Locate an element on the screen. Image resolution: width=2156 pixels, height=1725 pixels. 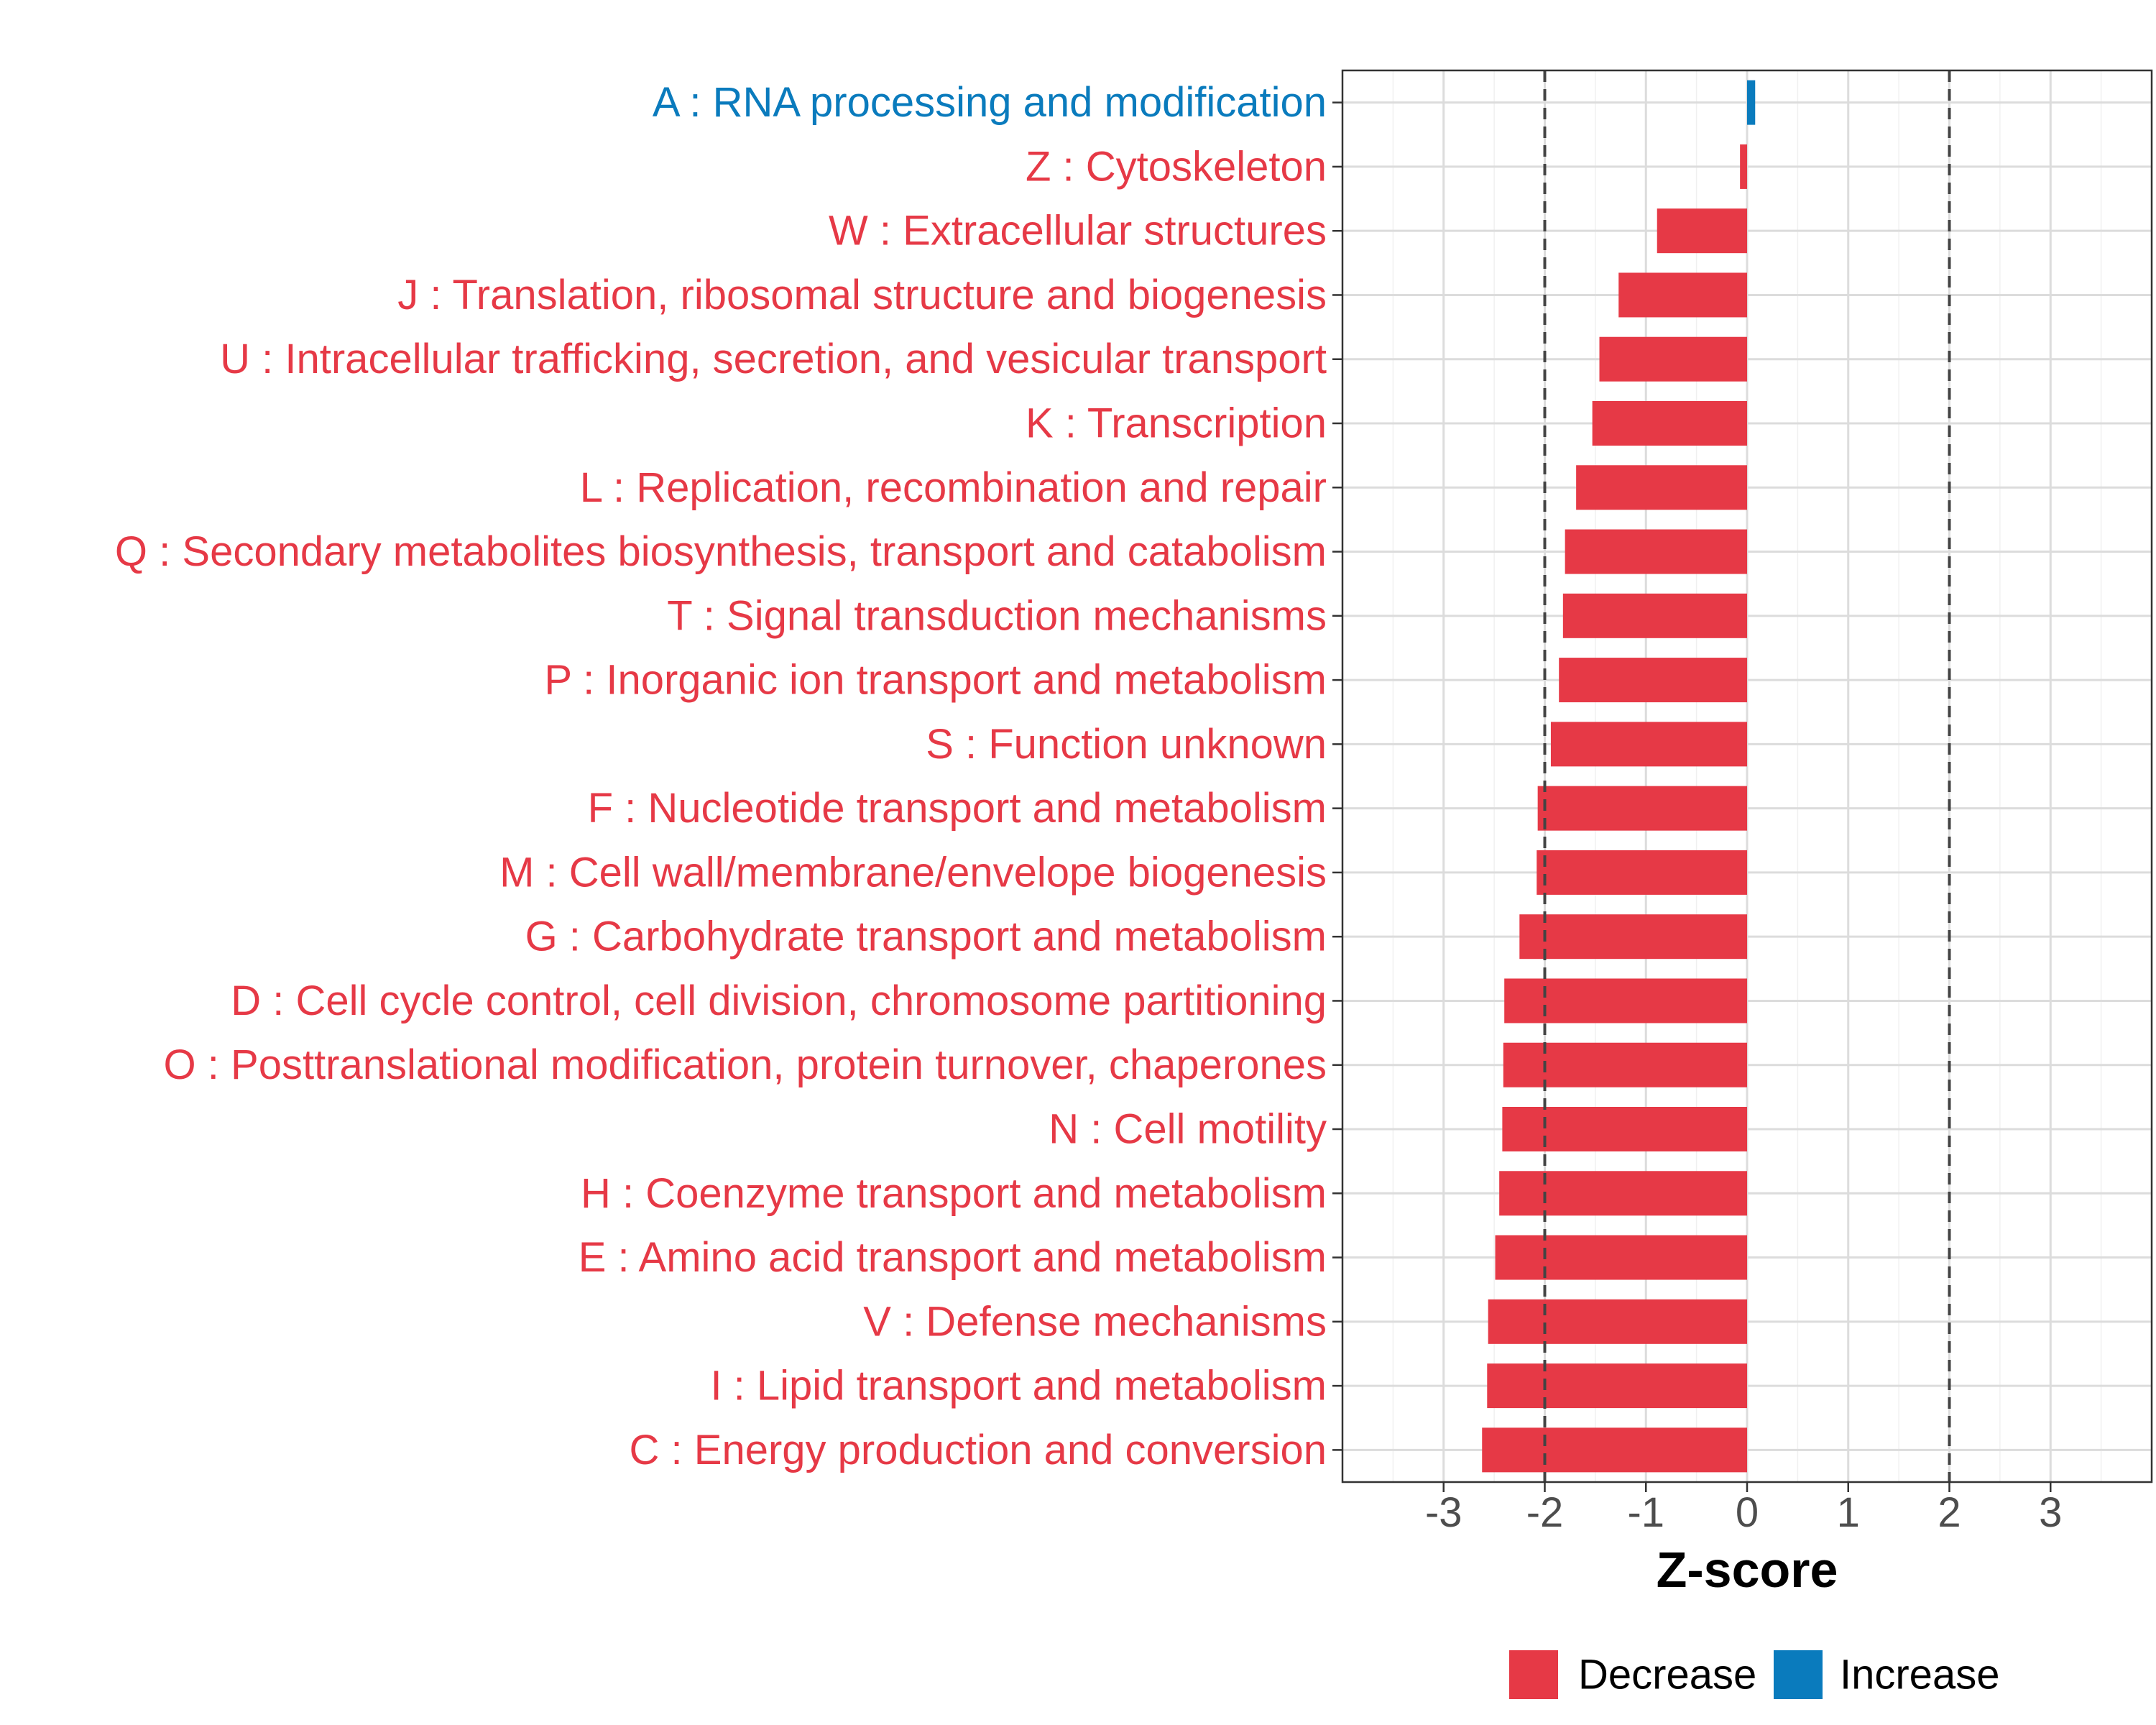
x-tick-label: 3 is located at coordinates (2050, 1512).